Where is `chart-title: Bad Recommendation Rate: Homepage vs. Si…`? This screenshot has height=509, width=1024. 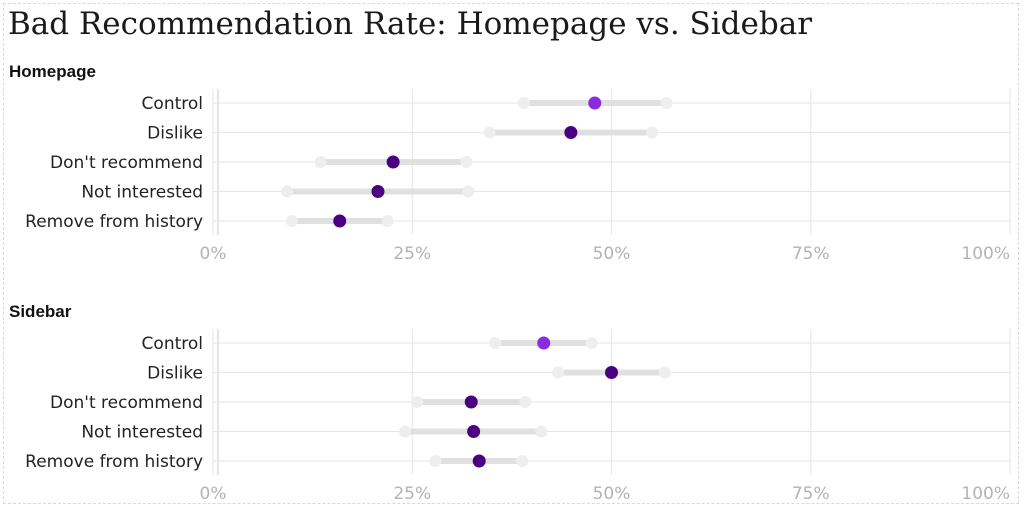
chart-title: Bad Recommendation Rate: Homepage vs. Si… is located at coordinates (410, 24).